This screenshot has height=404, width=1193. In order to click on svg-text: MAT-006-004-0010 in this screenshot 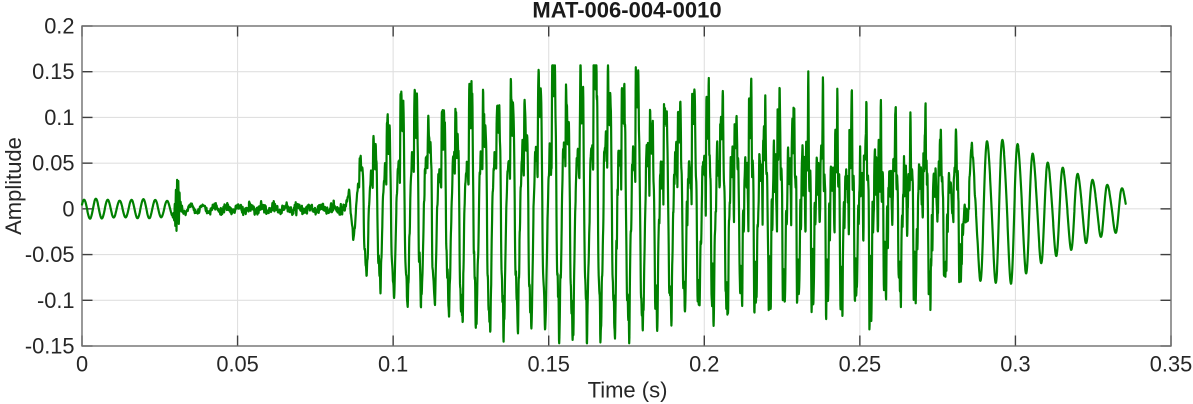, I will do `click(626, 11)`.